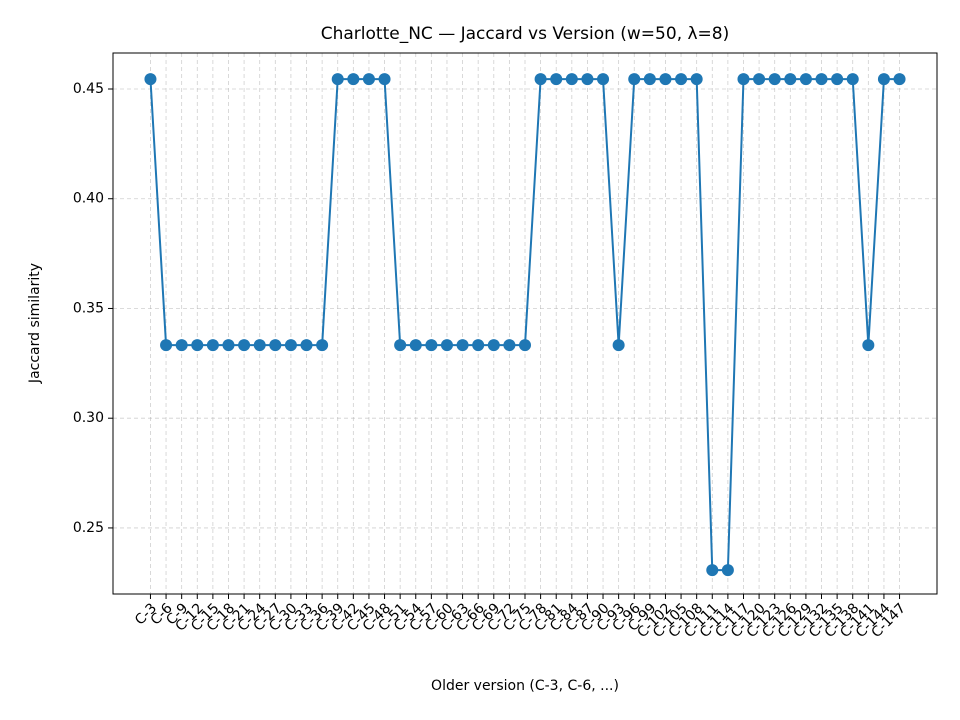 Image resolution: width=960 pixels, height=720 pixels. Describe the element at coordinates (35, 323) in the screenshot. I see `y-axis-label: Jaccard similarity` at that location.